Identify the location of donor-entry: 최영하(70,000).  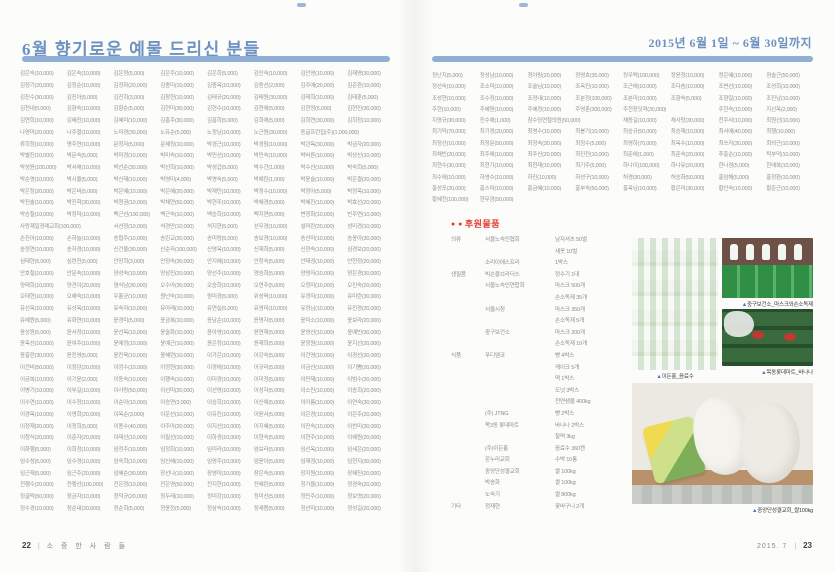
(640, 143).